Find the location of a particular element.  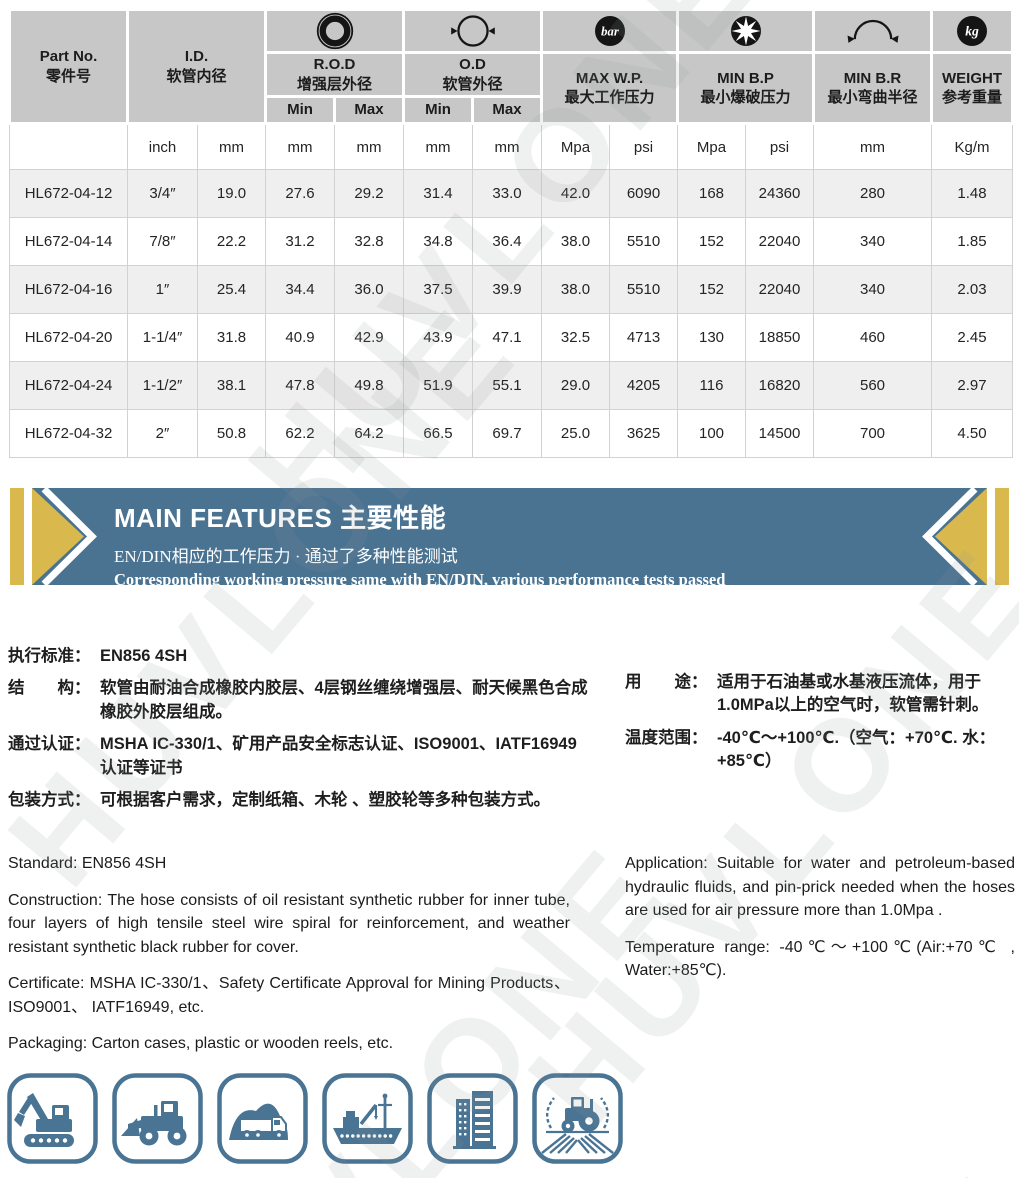

table-cell: 2.97 is located at coordinates (972, 385).